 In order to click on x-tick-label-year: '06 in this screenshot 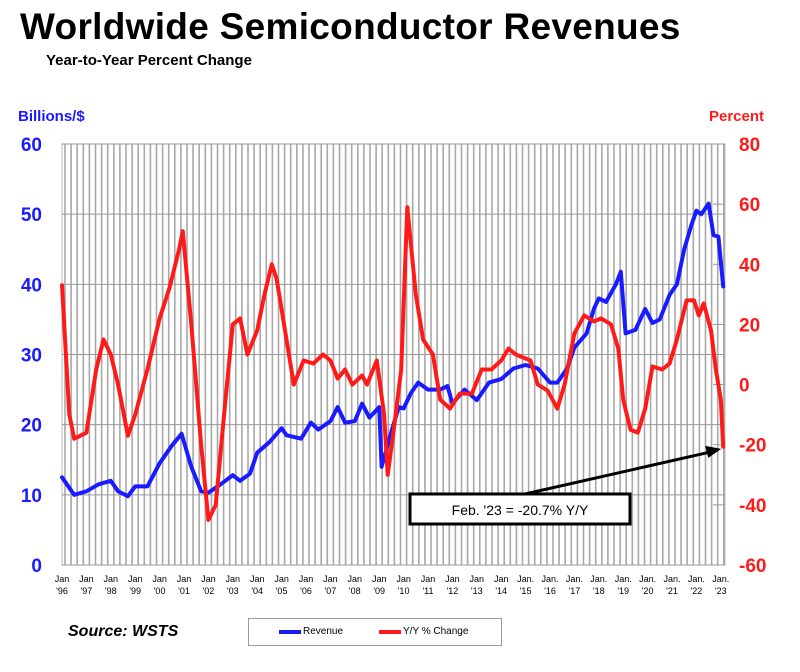, I will do `click(306, 591)`.